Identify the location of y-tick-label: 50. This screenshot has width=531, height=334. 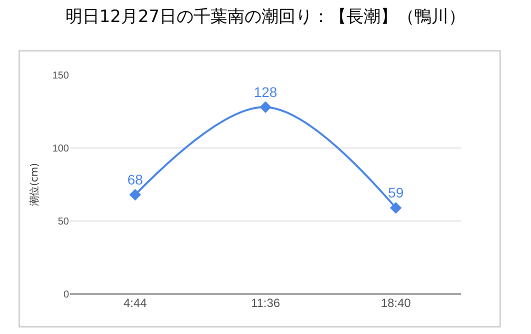
(64, 222).